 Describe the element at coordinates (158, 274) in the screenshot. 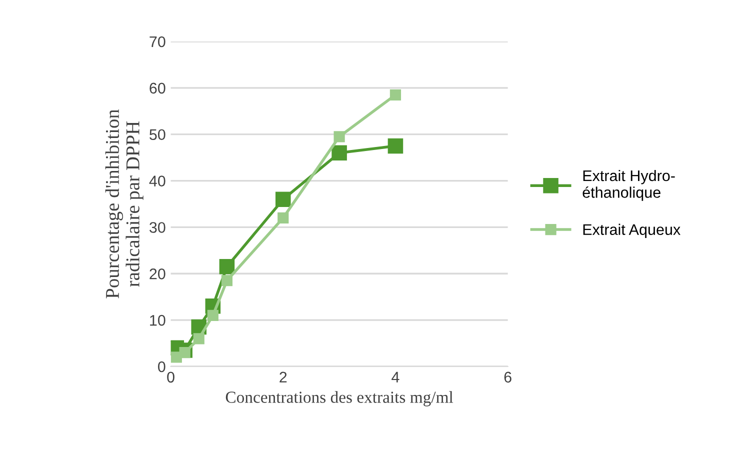

I see `y-tick-label: 20` at that location.